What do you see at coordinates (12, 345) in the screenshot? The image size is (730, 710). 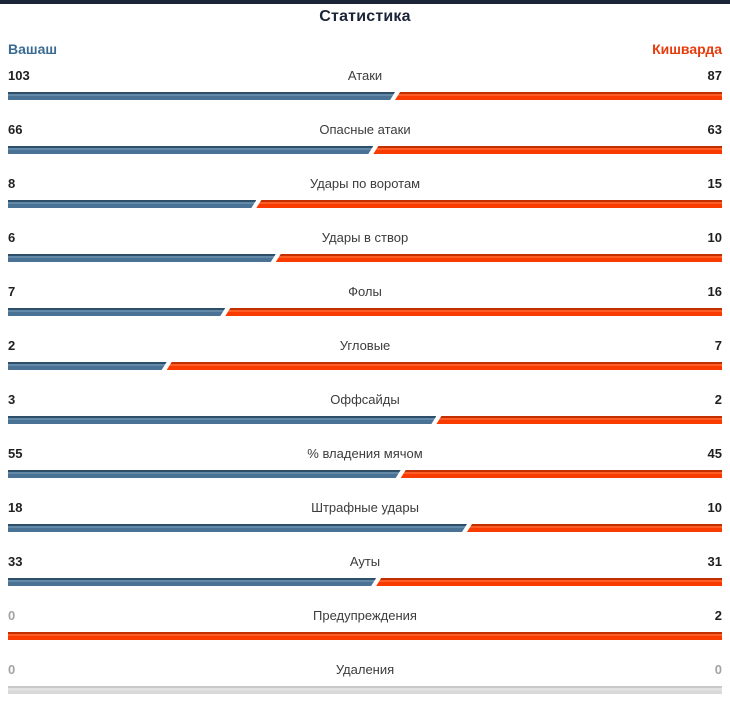 I see `home-value: 2` at bounding box center [12, 345].